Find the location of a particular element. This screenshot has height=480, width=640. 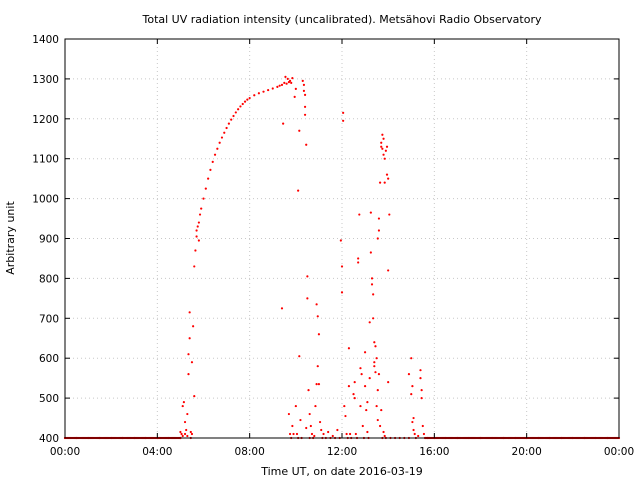

y-tick-label: 1200 is located at coordinates (45, 120).